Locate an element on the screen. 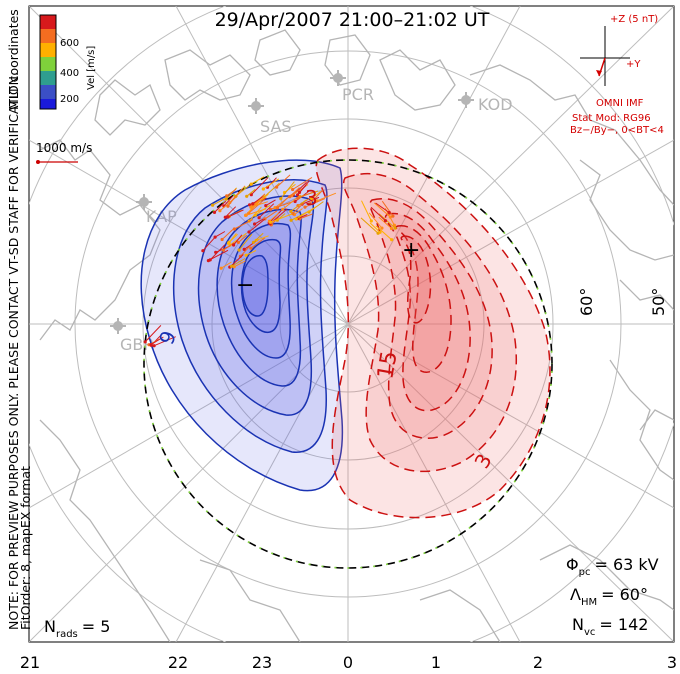 The width and height of the screenshot is (680, 674). imf-y-label: +Y is located at coordinates (633, 64).